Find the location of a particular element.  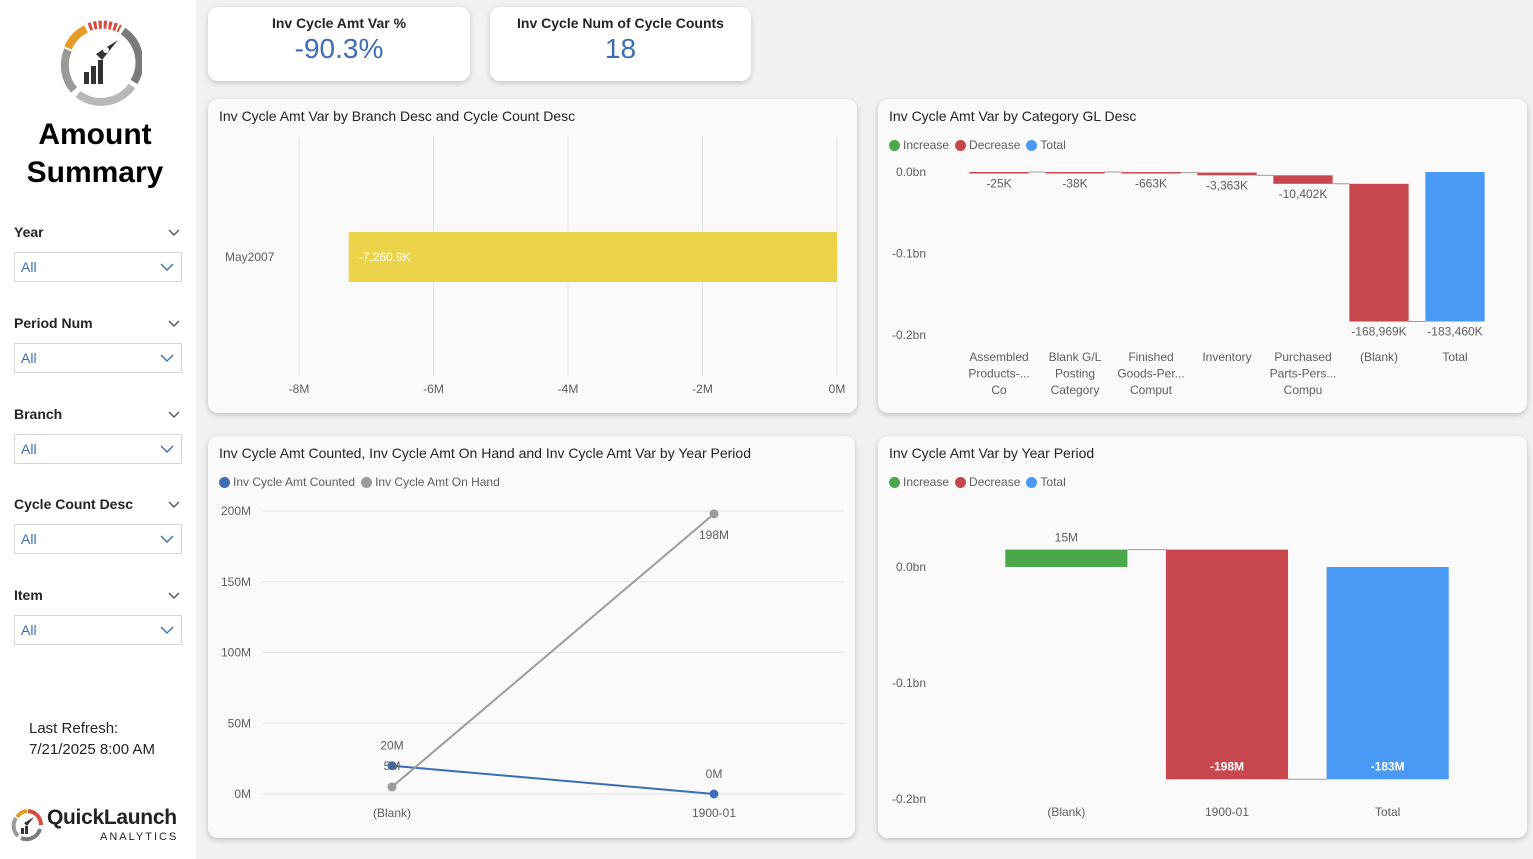

x-category-label: Co is located at coordinates (999, 390).